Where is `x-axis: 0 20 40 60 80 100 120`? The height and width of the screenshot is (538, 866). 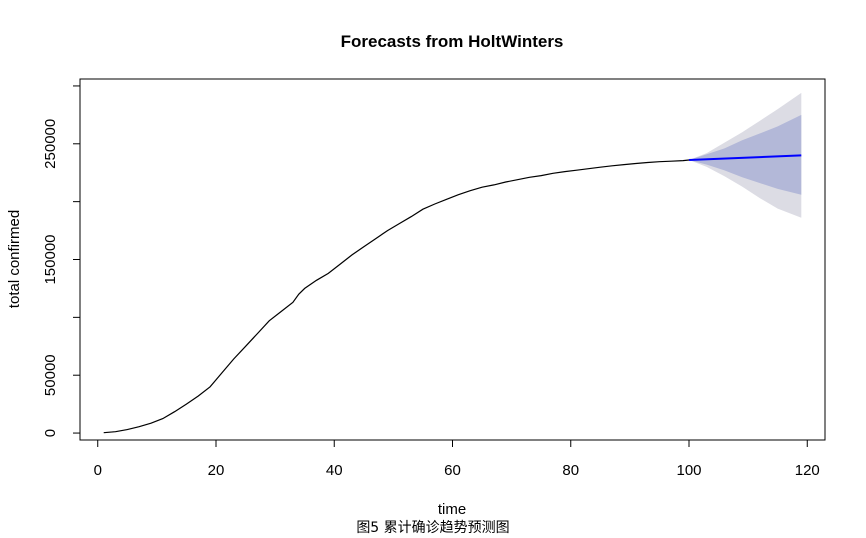 x-axis: 0 20 40 60 80 100 120 is located at coordinates (457, 459).